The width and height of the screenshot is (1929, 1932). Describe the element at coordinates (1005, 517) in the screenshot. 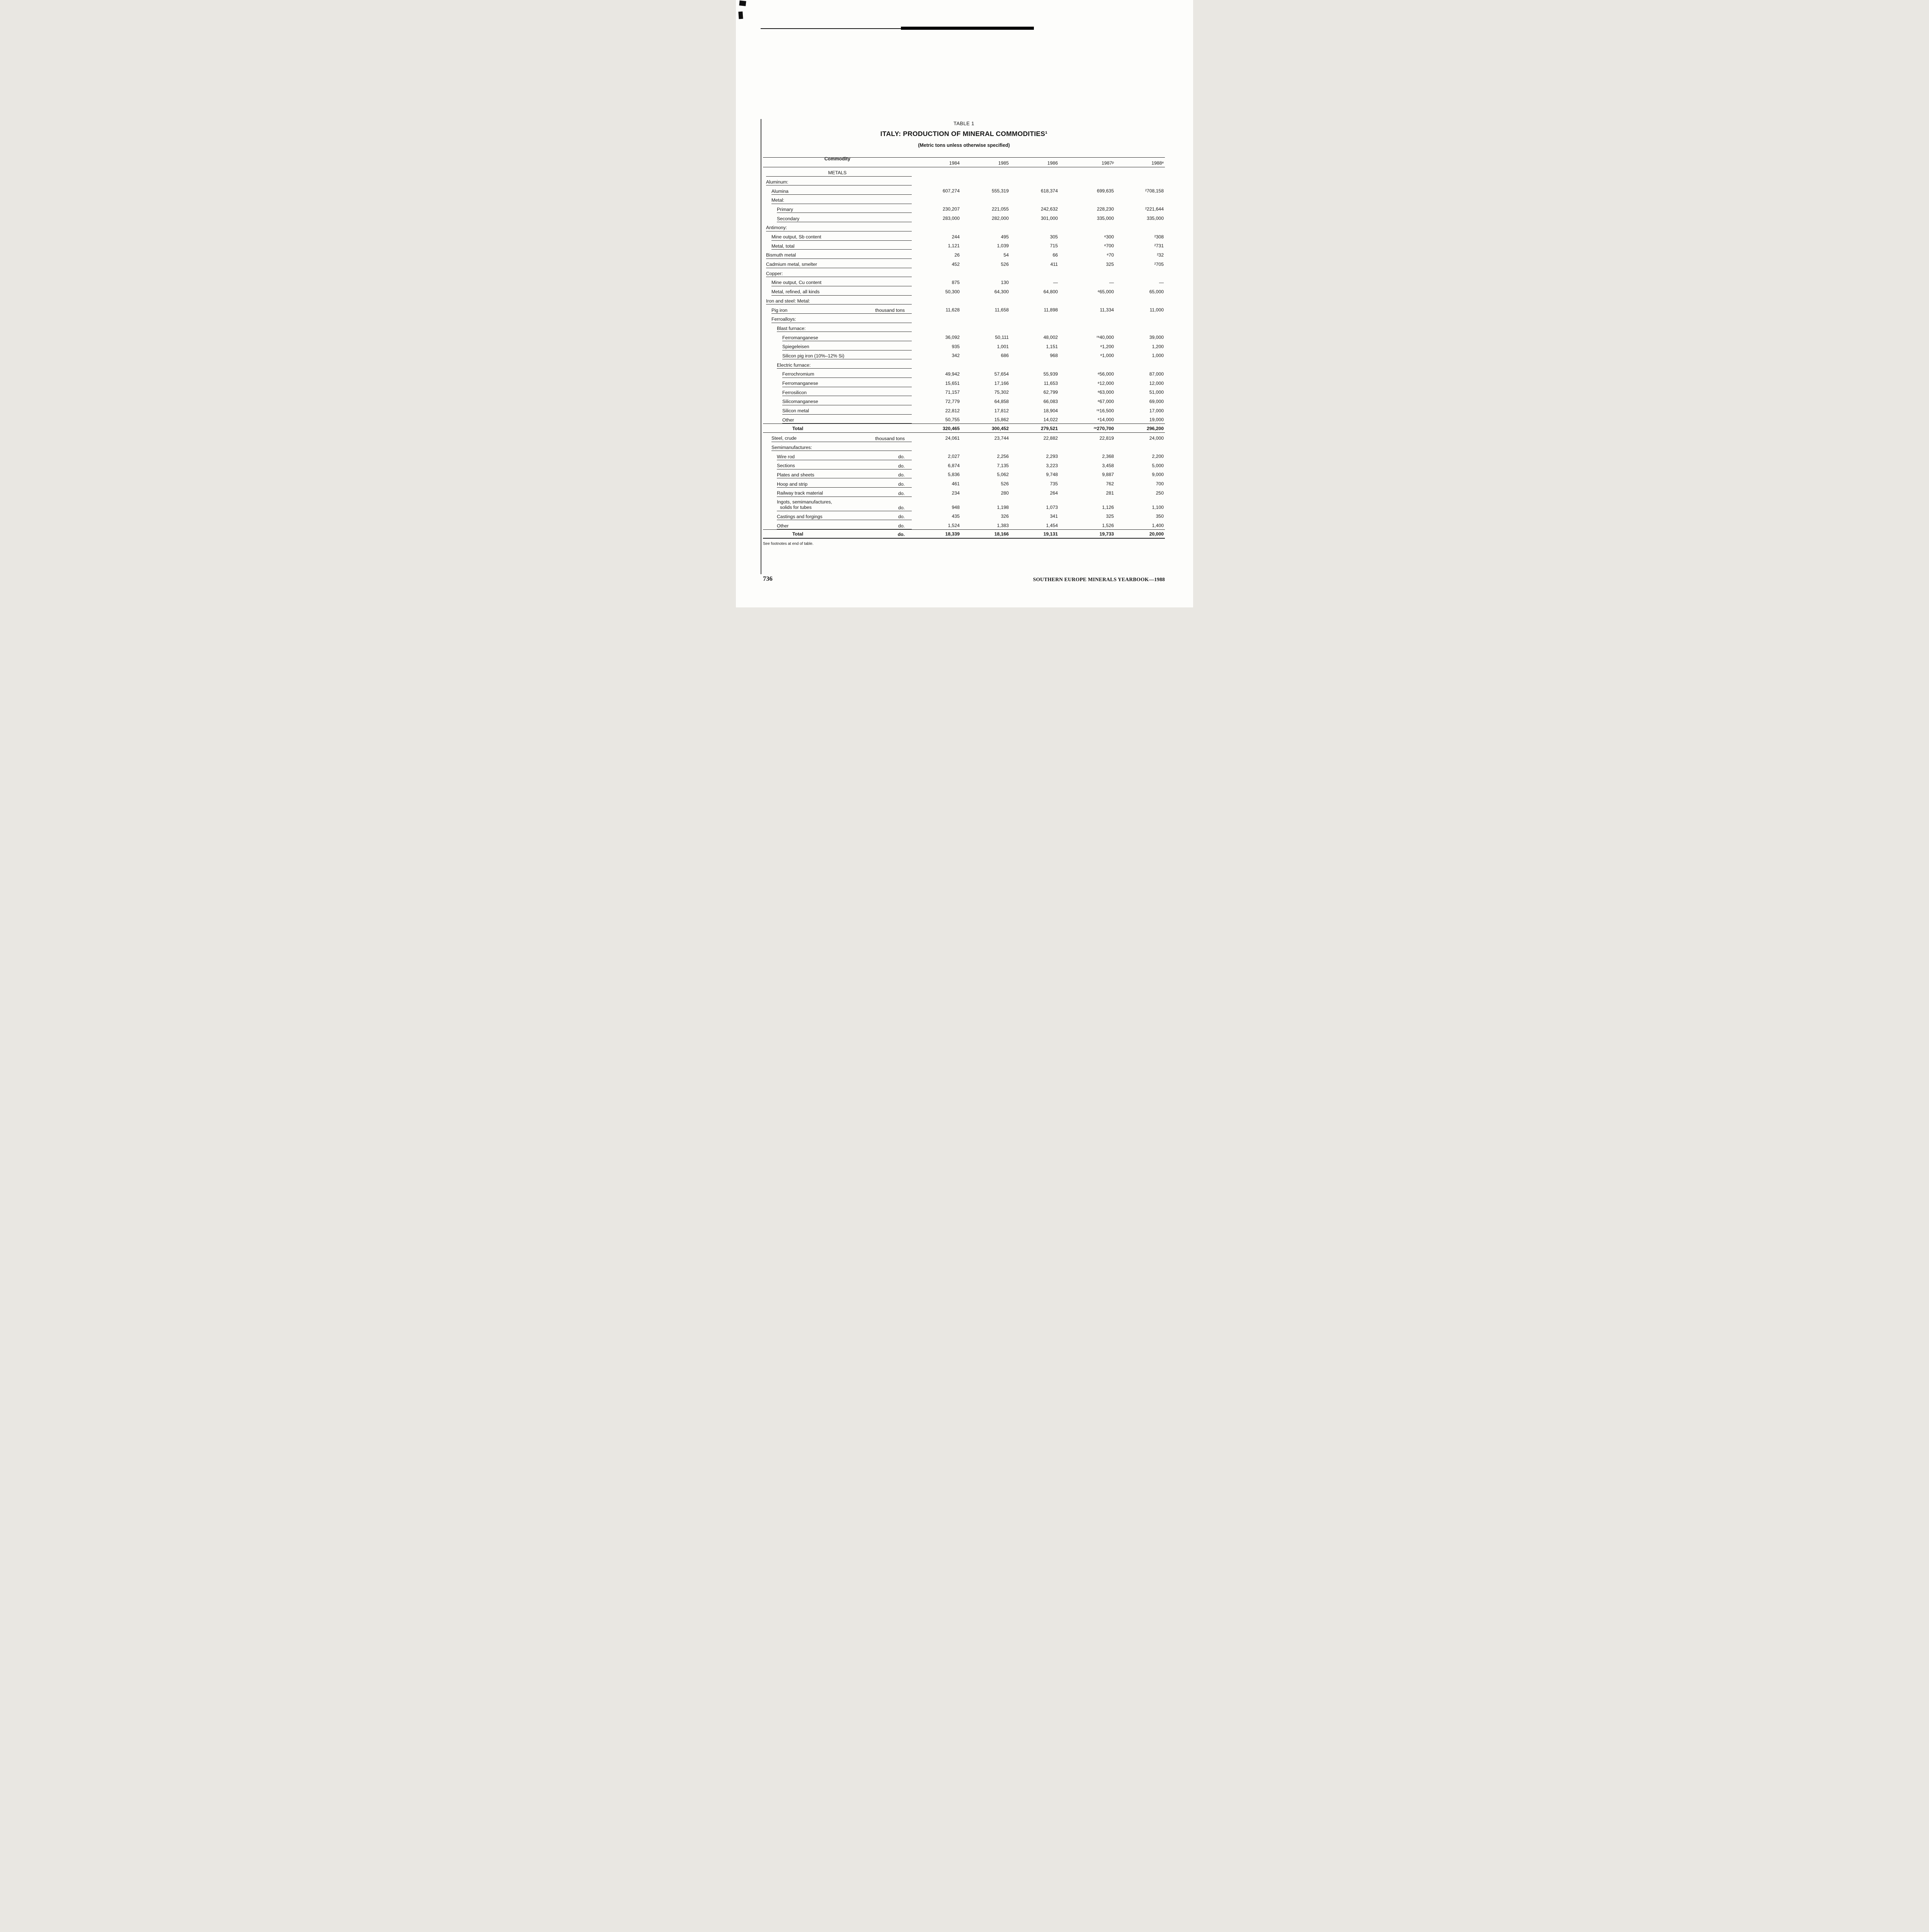

I see `value-cell: 326` at that location.